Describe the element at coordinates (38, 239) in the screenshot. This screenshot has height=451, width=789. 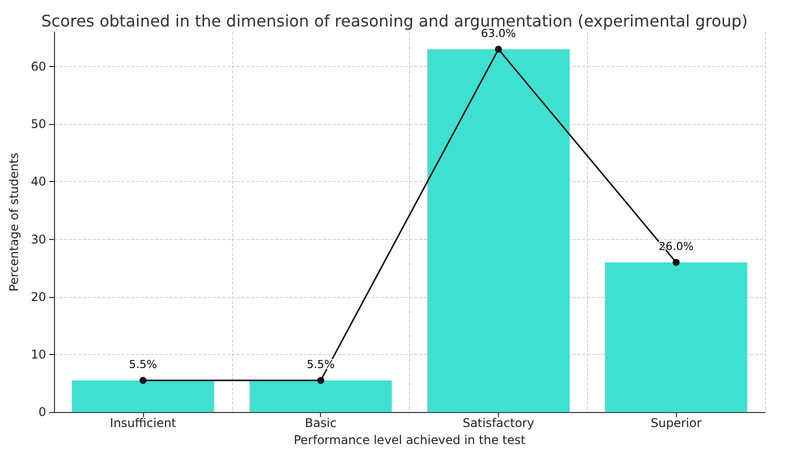
I see `y-tick-label: 30` at that location.